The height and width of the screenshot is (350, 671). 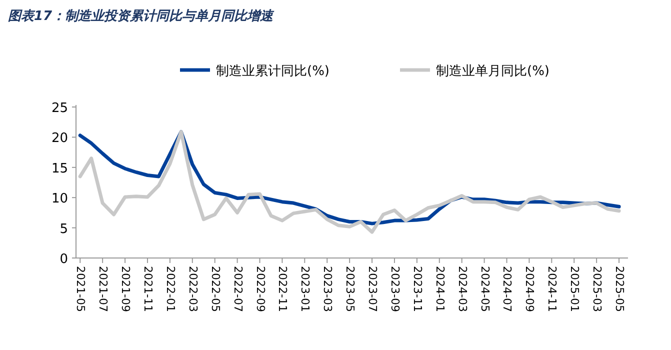 What do you see at coordinates (170, 289) in the screenshot?
I see `x-tick-label: 2022-01` at bounding box center [170, 289].